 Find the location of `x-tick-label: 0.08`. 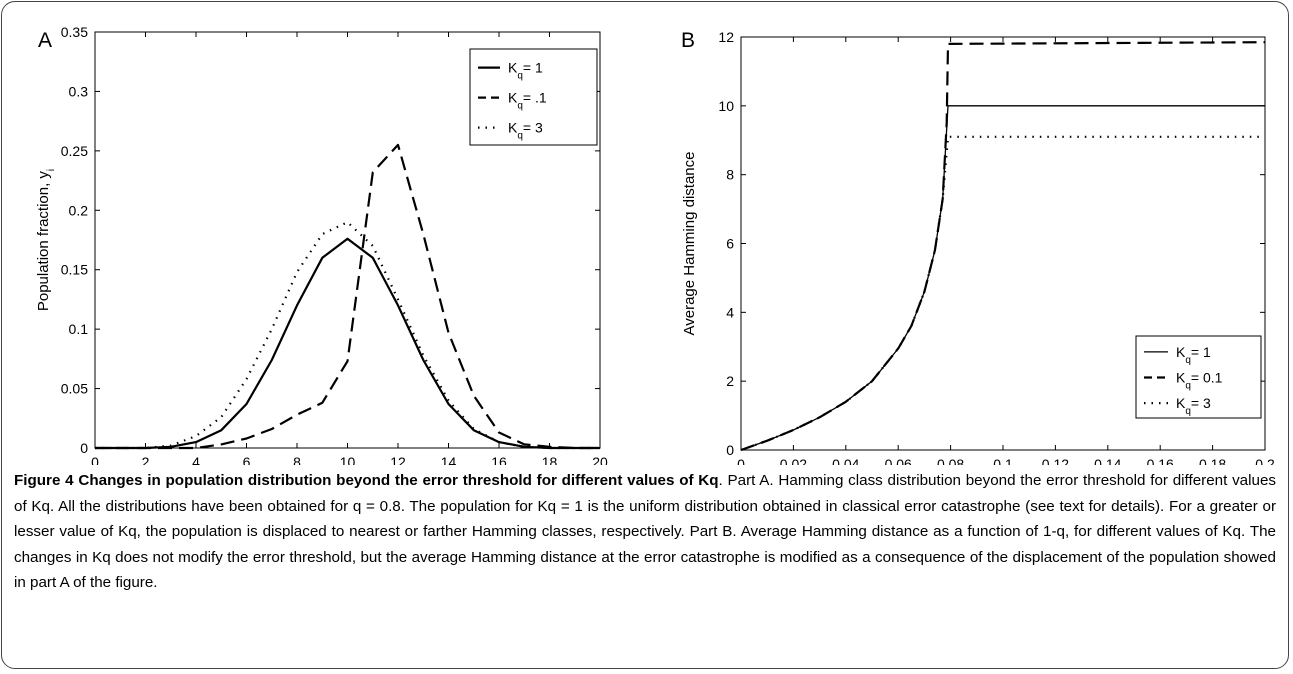

x-tick-label: 0.08 is located at coordinates (950, 460).